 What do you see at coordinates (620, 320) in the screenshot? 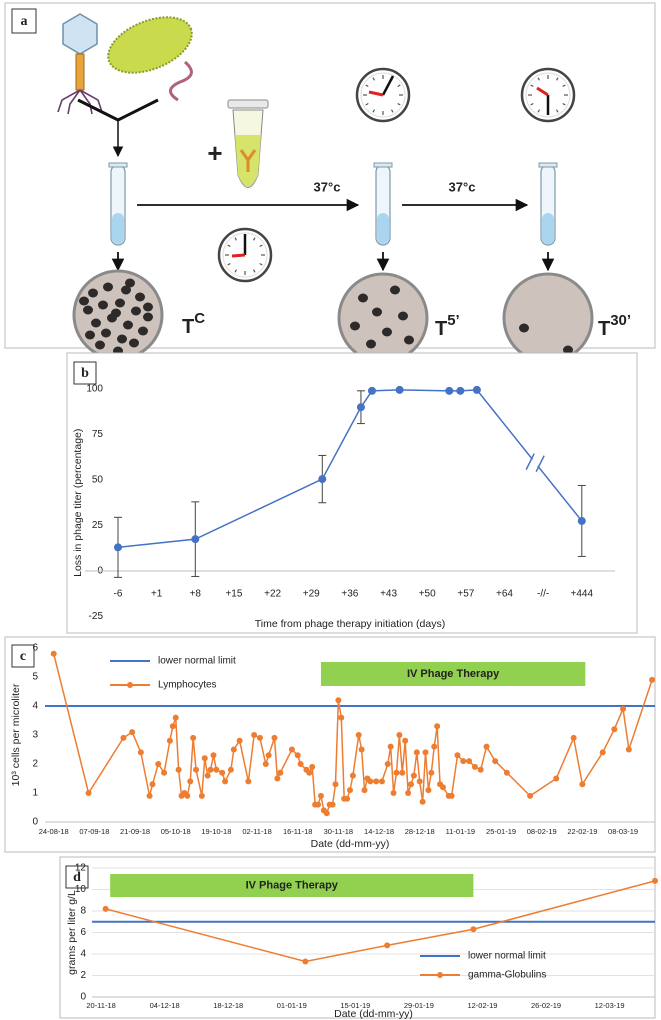
I see `plate-label-sup: 30’` at bounding box center [620, 320].